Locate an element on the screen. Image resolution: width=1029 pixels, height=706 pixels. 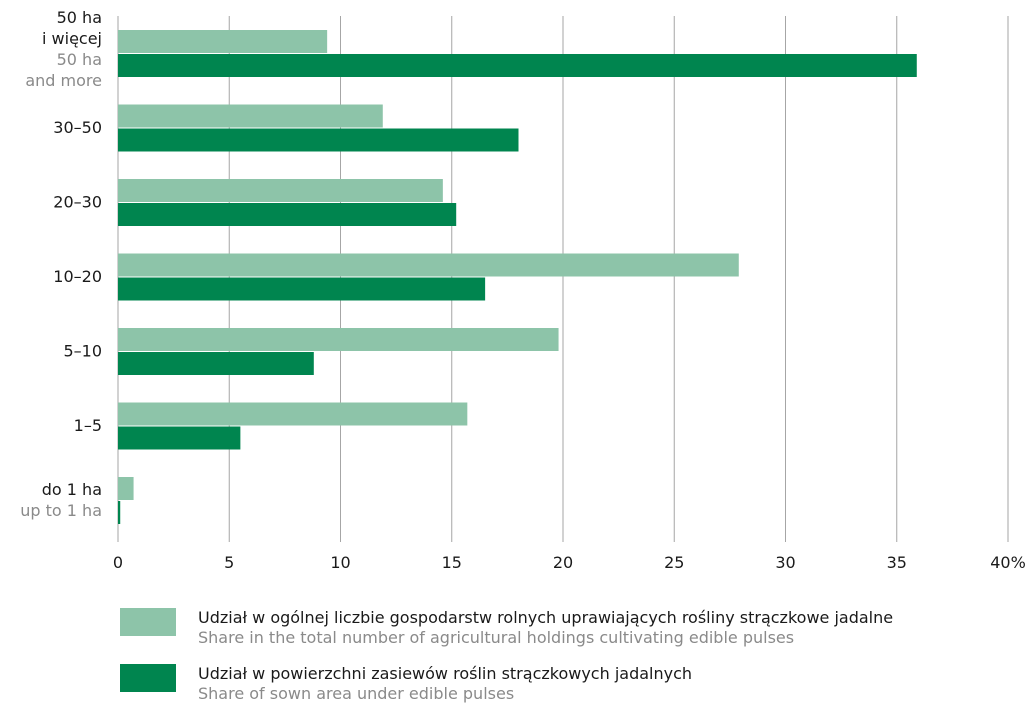
category-label: 10–20 is located at coordinates (77, 276).